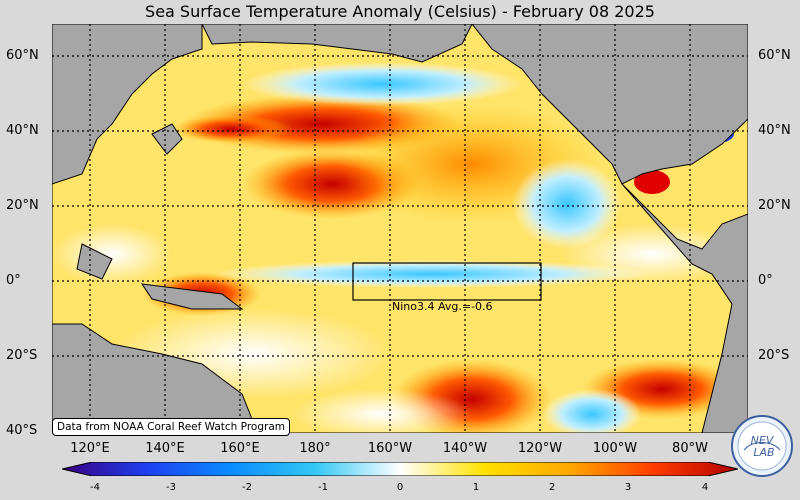 This screenshot has height=500, width=800. I want to click on australia-landmass, so click(152, 378).